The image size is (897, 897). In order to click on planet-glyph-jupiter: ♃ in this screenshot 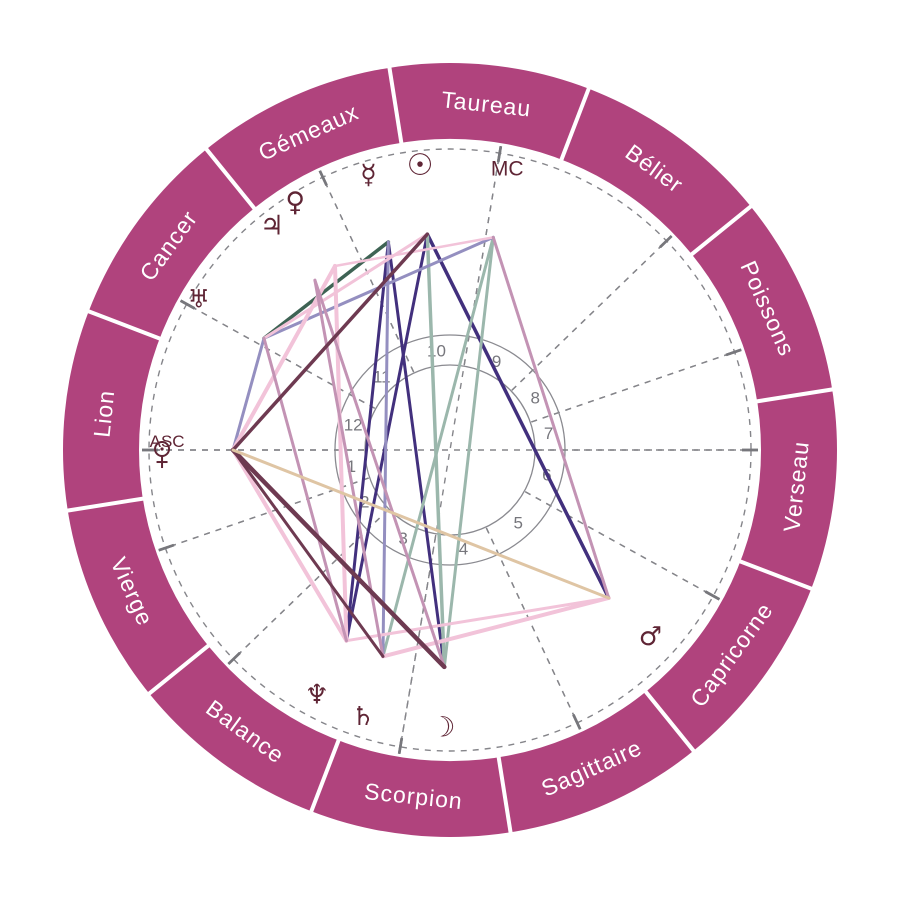, I will do `click(272, 226)`.